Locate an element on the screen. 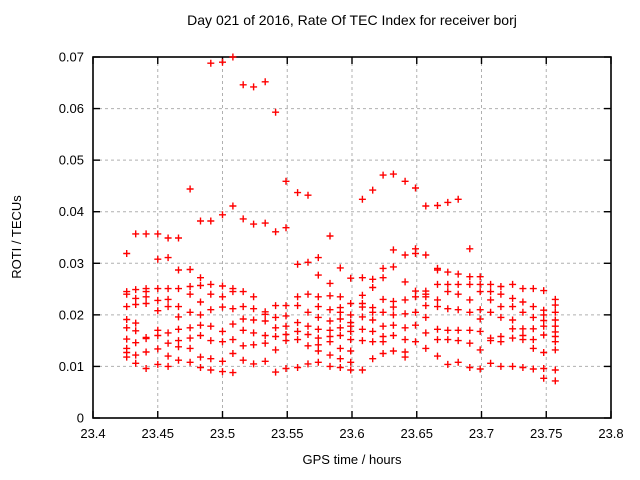  x-tick-label: 23.75 is located at coordinates (546, 433).